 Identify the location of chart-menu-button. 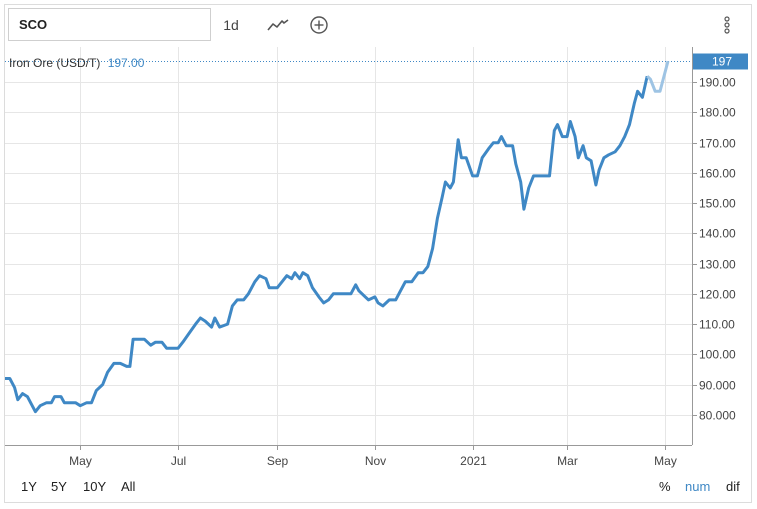
(727, 25).